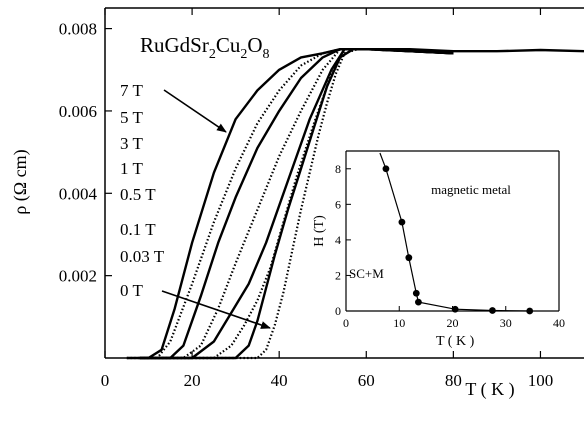 Image resolution: width=584 pixels, height=423 pixels. Describe the element at coordinates (131, 168) in the screenshot. I see `series-label-1T: 1 T` at that location.